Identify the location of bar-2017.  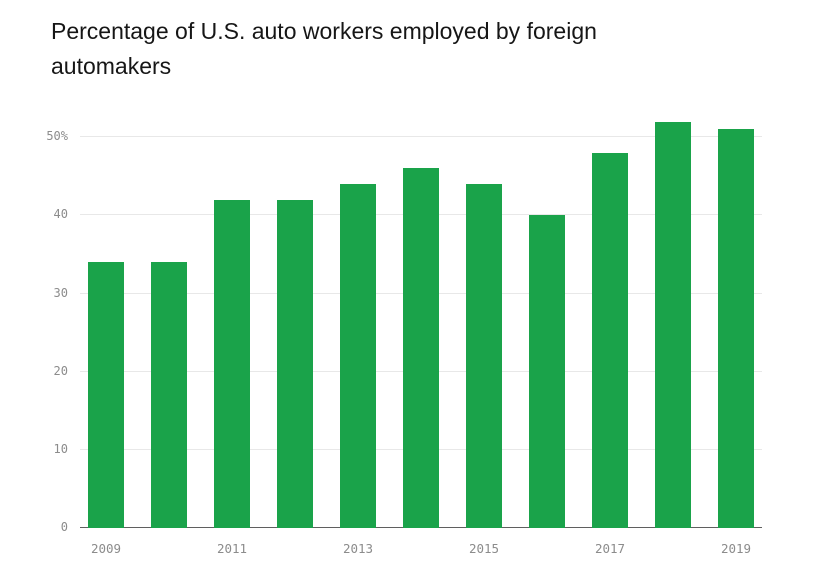
(610, 340).